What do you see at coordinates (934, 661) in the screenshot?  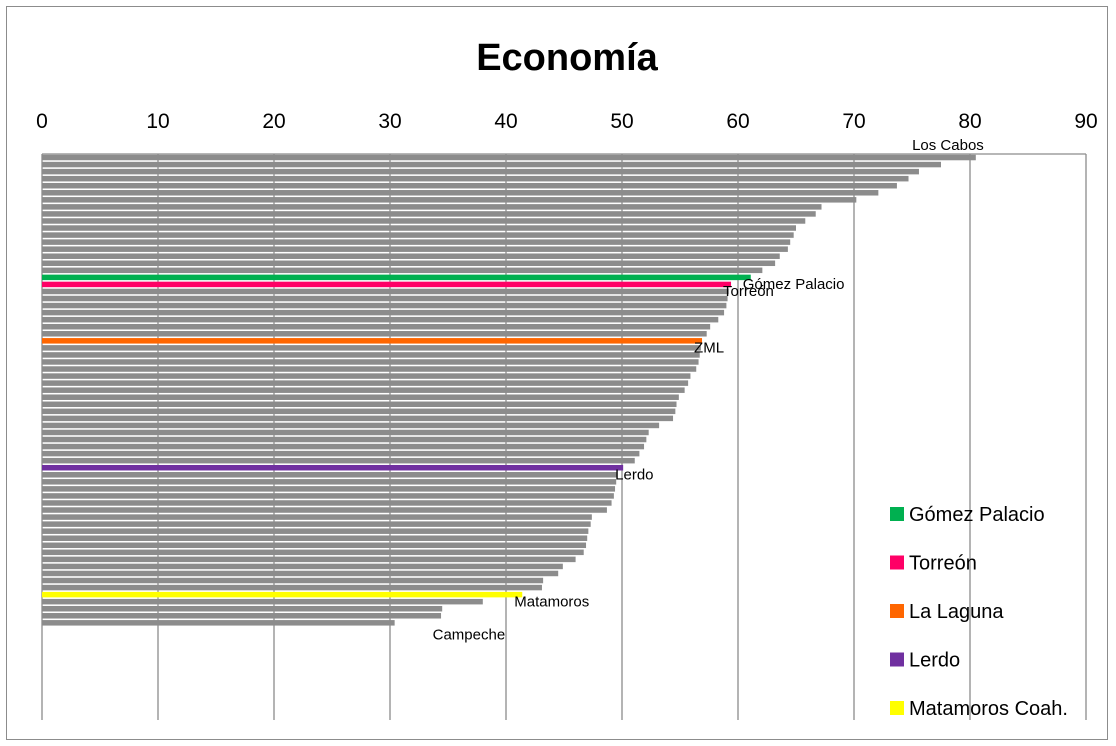 I see `legend-label: Lerdo` at bounding box center [934, 661].